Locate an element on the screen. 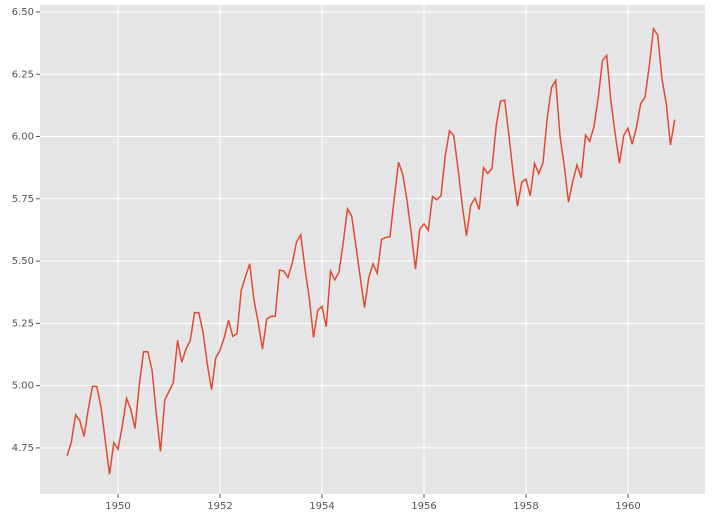 The height and width of the screenshot is (520, 713). y-tick-label: 5.00 is located at coordinates (23, 386).